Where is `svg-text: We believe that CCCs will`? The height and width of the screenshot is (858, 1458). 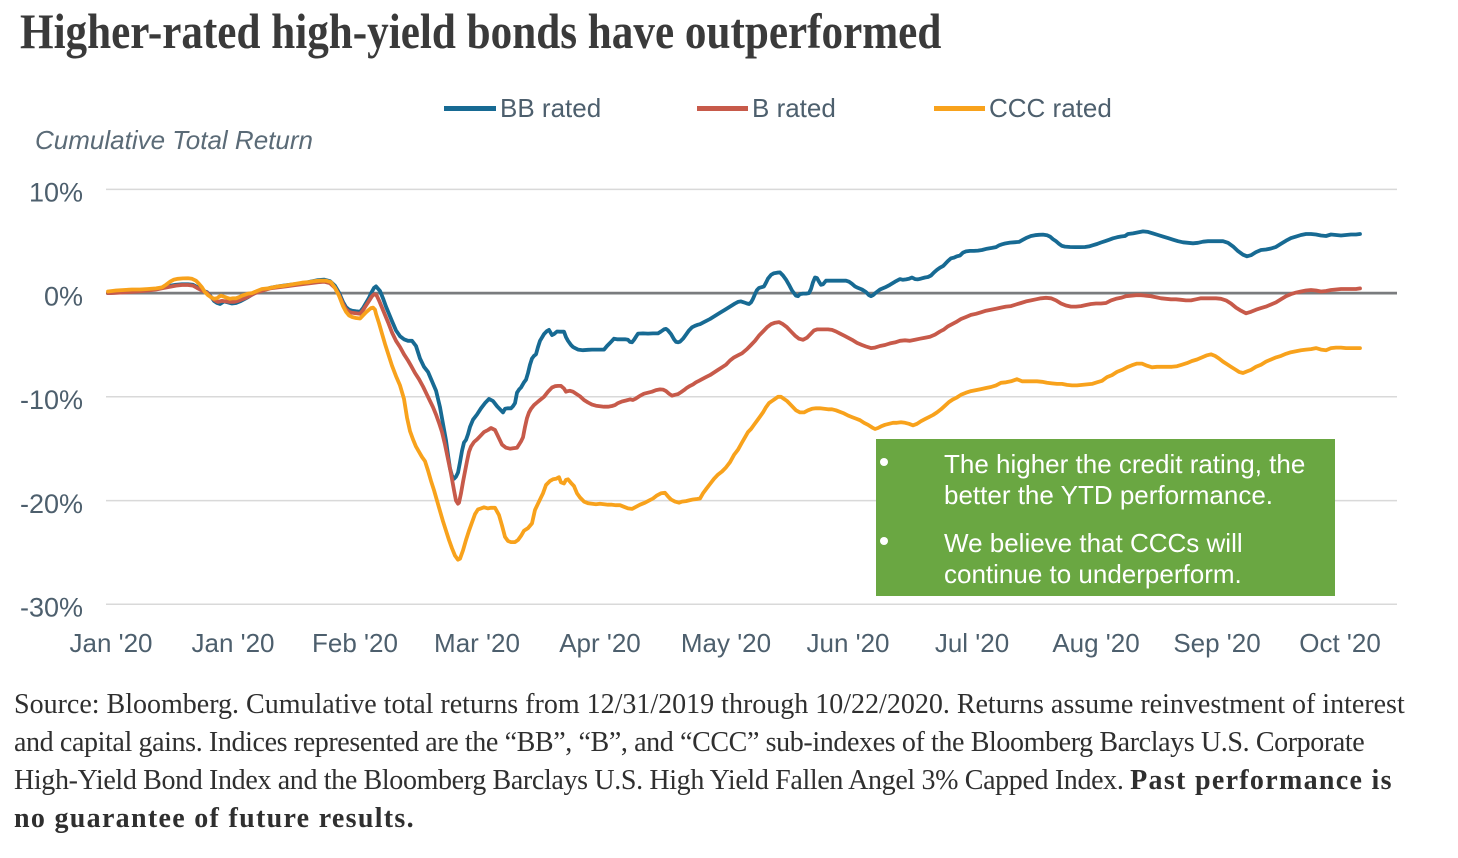 svg-text: We believe that CCCs will is located at coordinates (1093, 543).